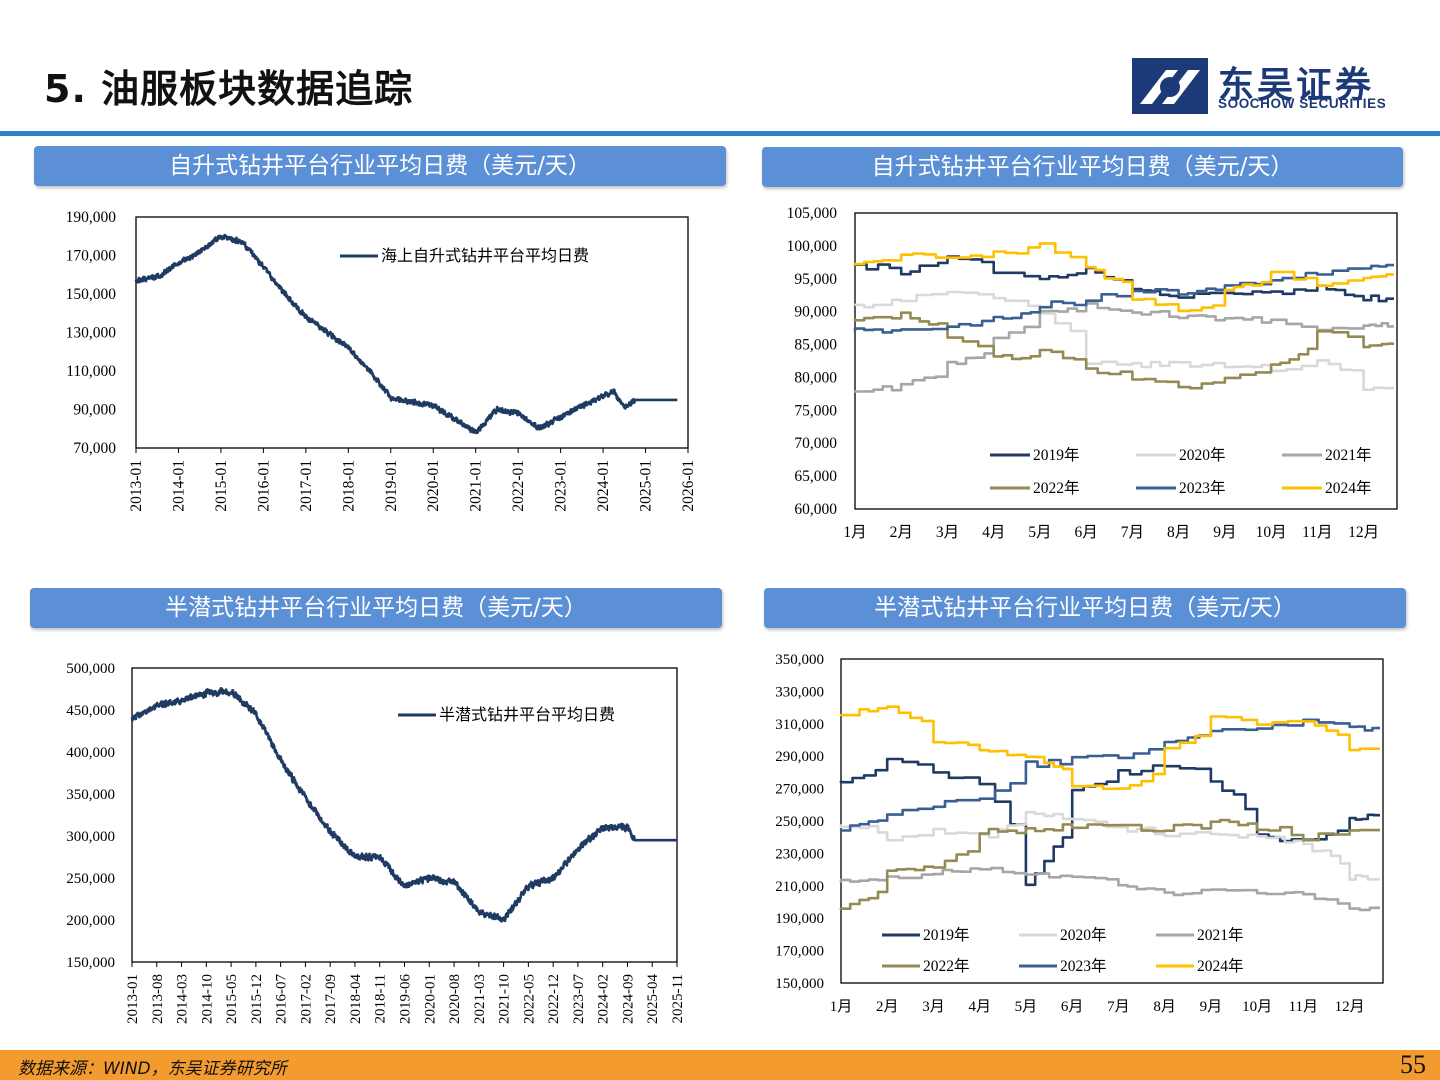 Image resolution: width=1440 pixels, height=1080 pixels. What do you see at coordinates (232, 999) in the screenshot?
I see `x-tick-label: 2015-05` at bounding box center [232, 999].